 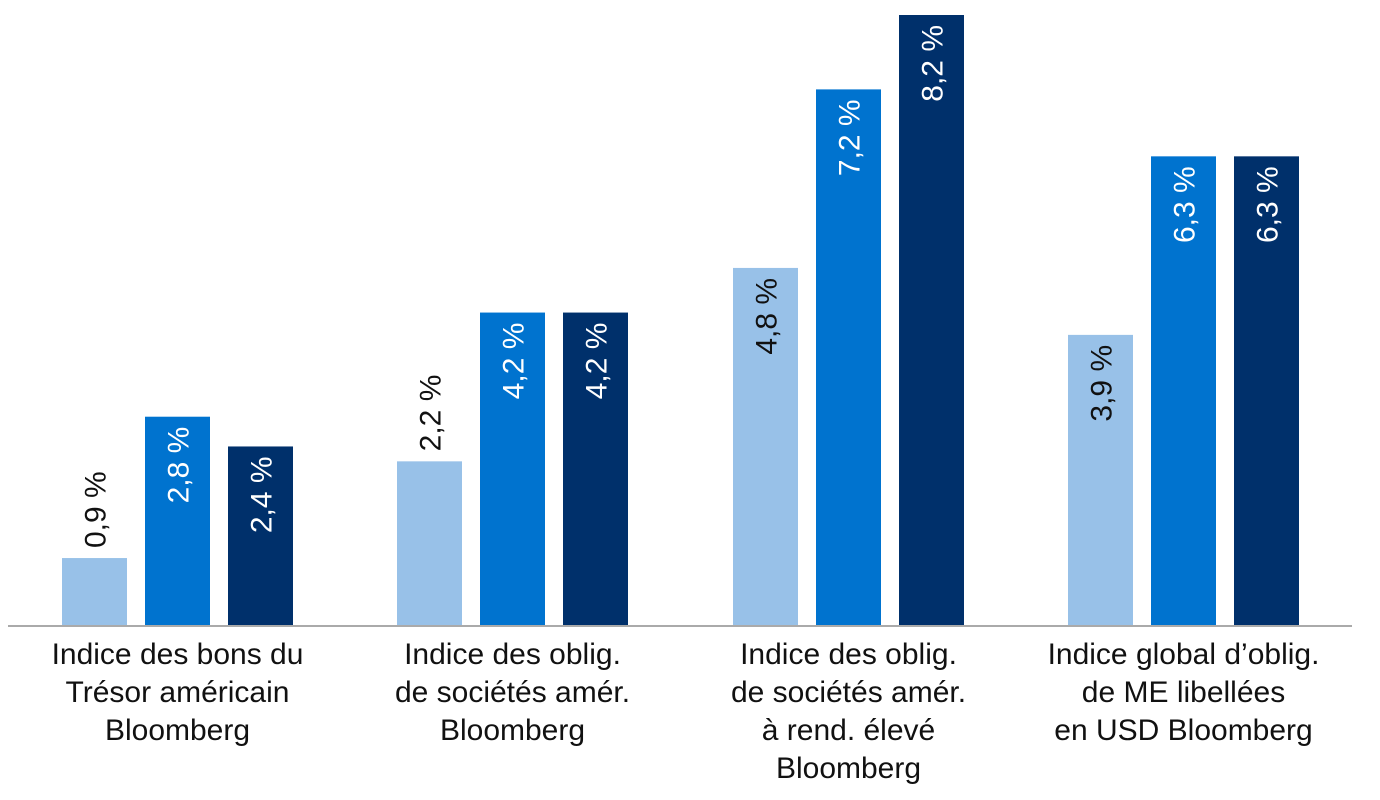 I want to click on bar-s2-c4, so click(x=1183, y=390).